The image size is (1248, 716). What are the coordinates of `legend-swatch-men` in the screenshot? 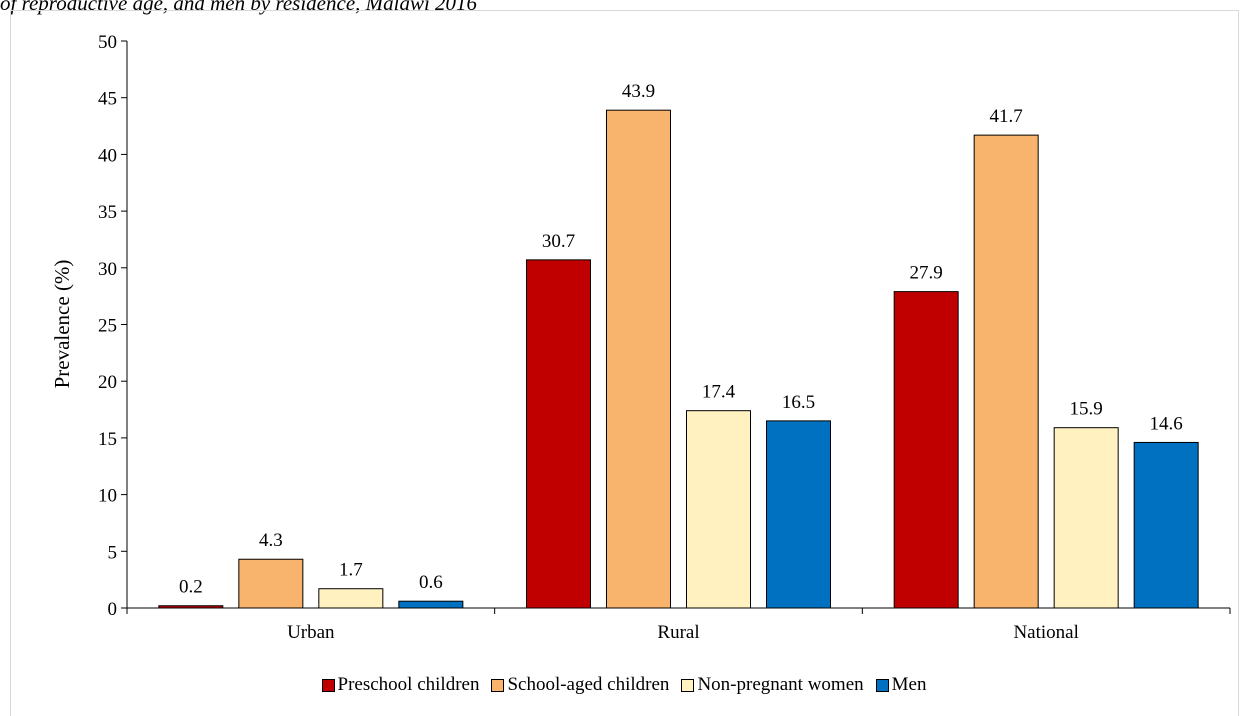 It's located at (882, 685).